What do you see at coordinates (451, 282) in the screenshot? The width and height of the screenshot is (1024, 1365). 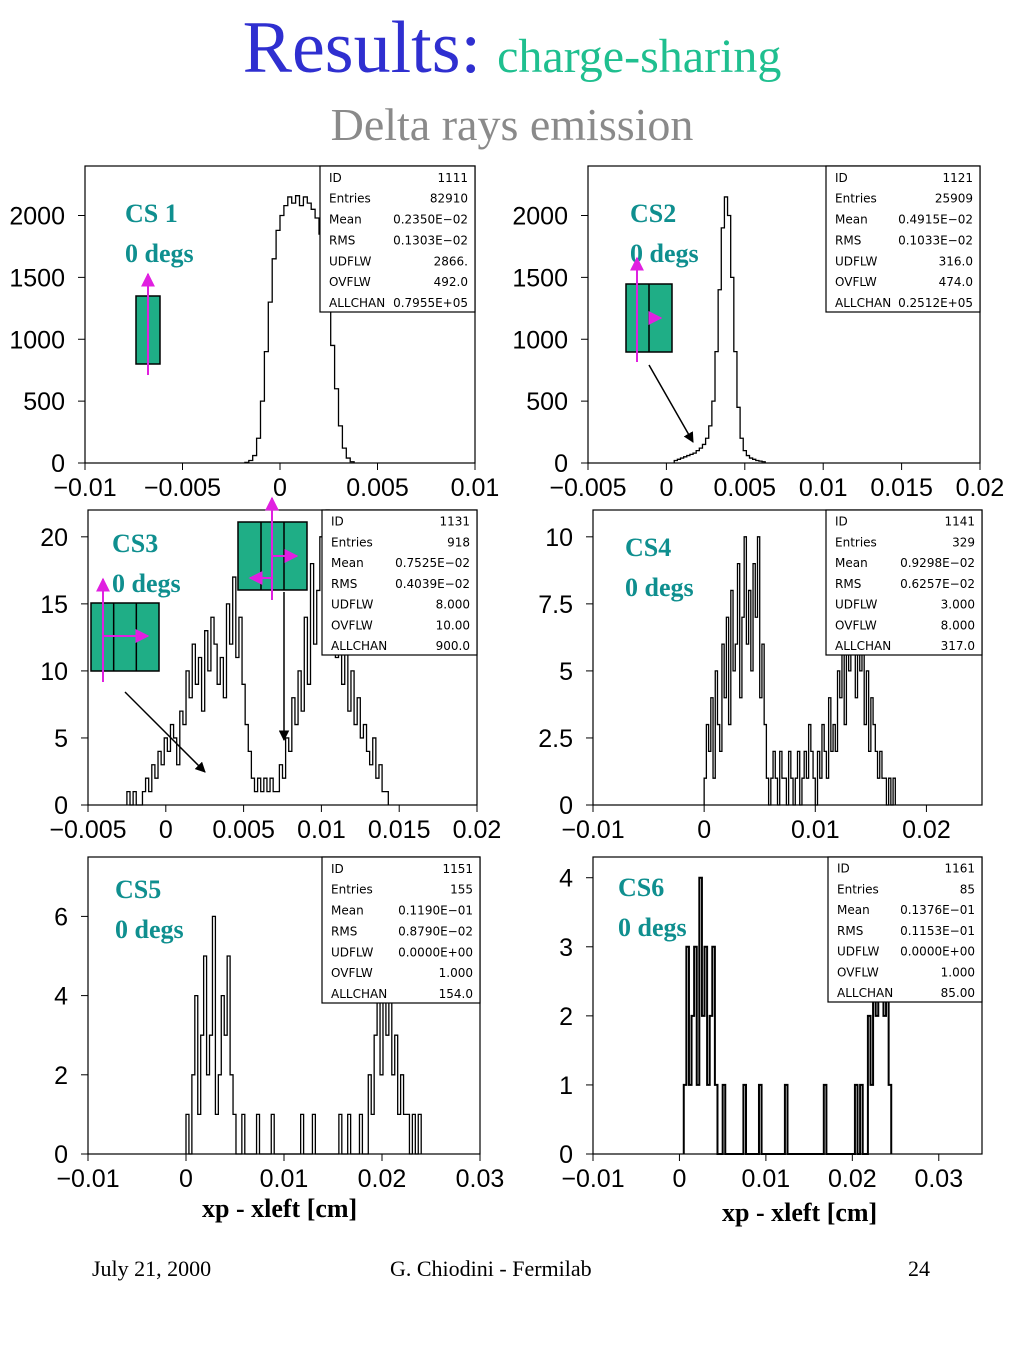 I see `stats-value: 492.0` at bounding box center [451, 282].